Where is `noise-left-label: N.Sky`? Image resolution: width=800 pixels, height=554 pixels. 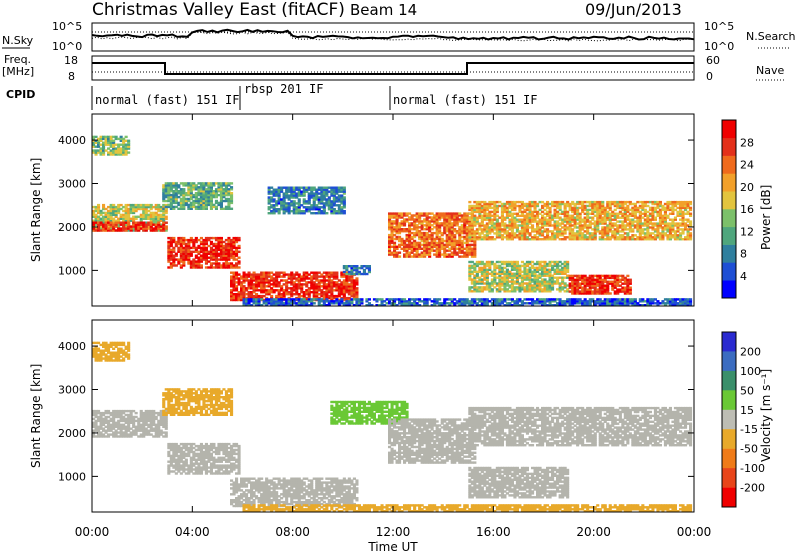
noise-left-label: N.Sky is located at coordinates (18, 40).